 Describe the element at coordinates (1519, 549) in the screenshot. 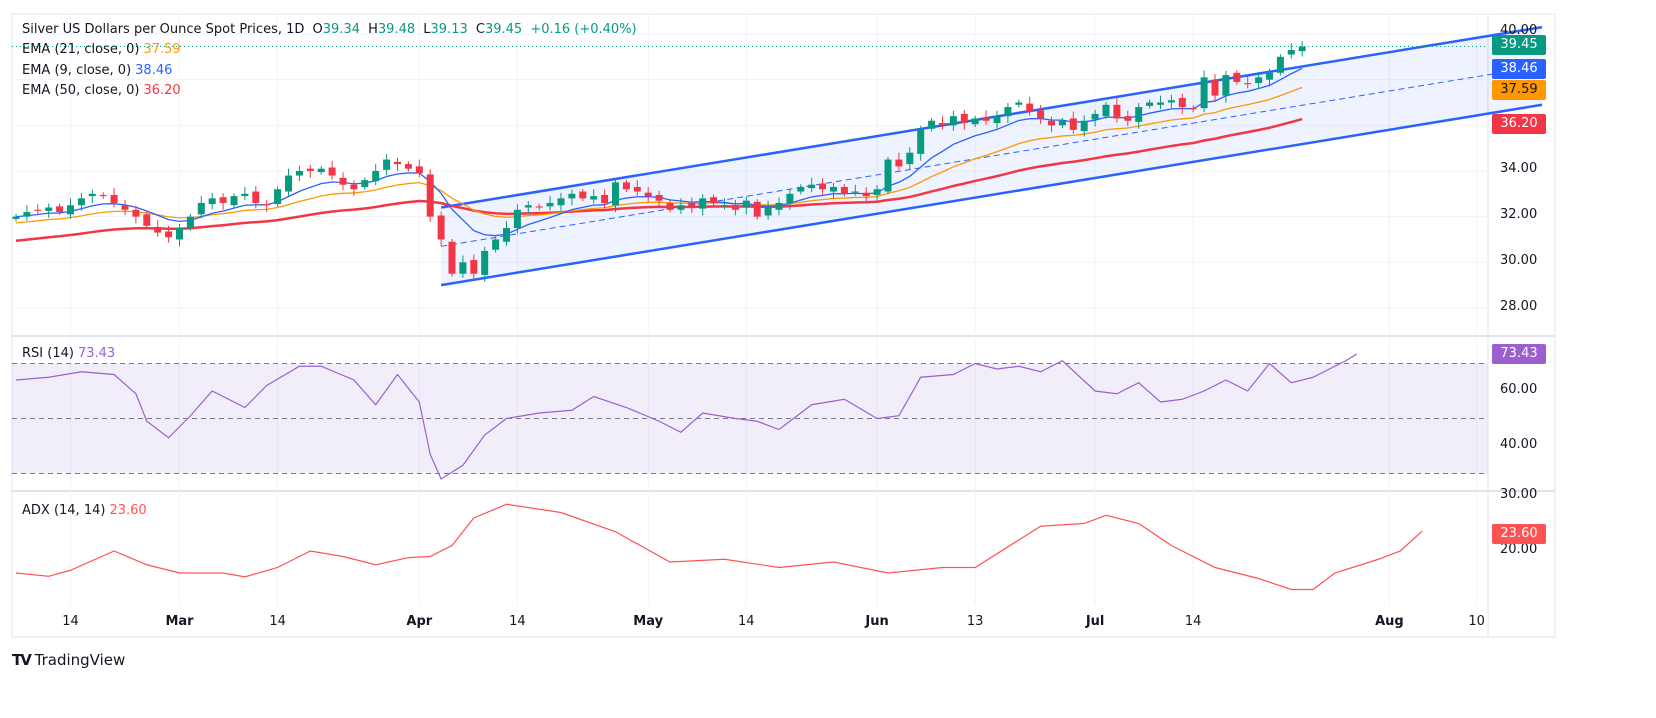

I see `adx-y-tick: 20.00` at that location.